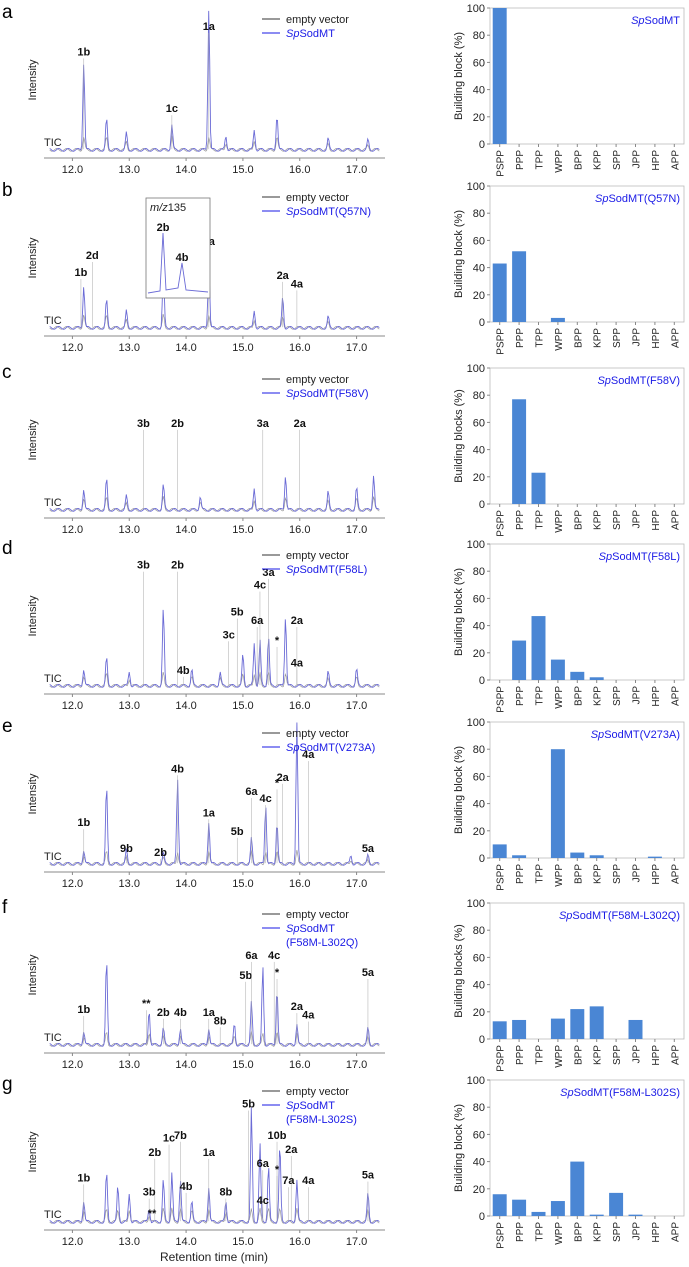  What do you see at coordinates (626, 916) in the screenshot?
I see `bar-title-name: SodMT(F58M-L302Q)` at bounding box center [626, 916].